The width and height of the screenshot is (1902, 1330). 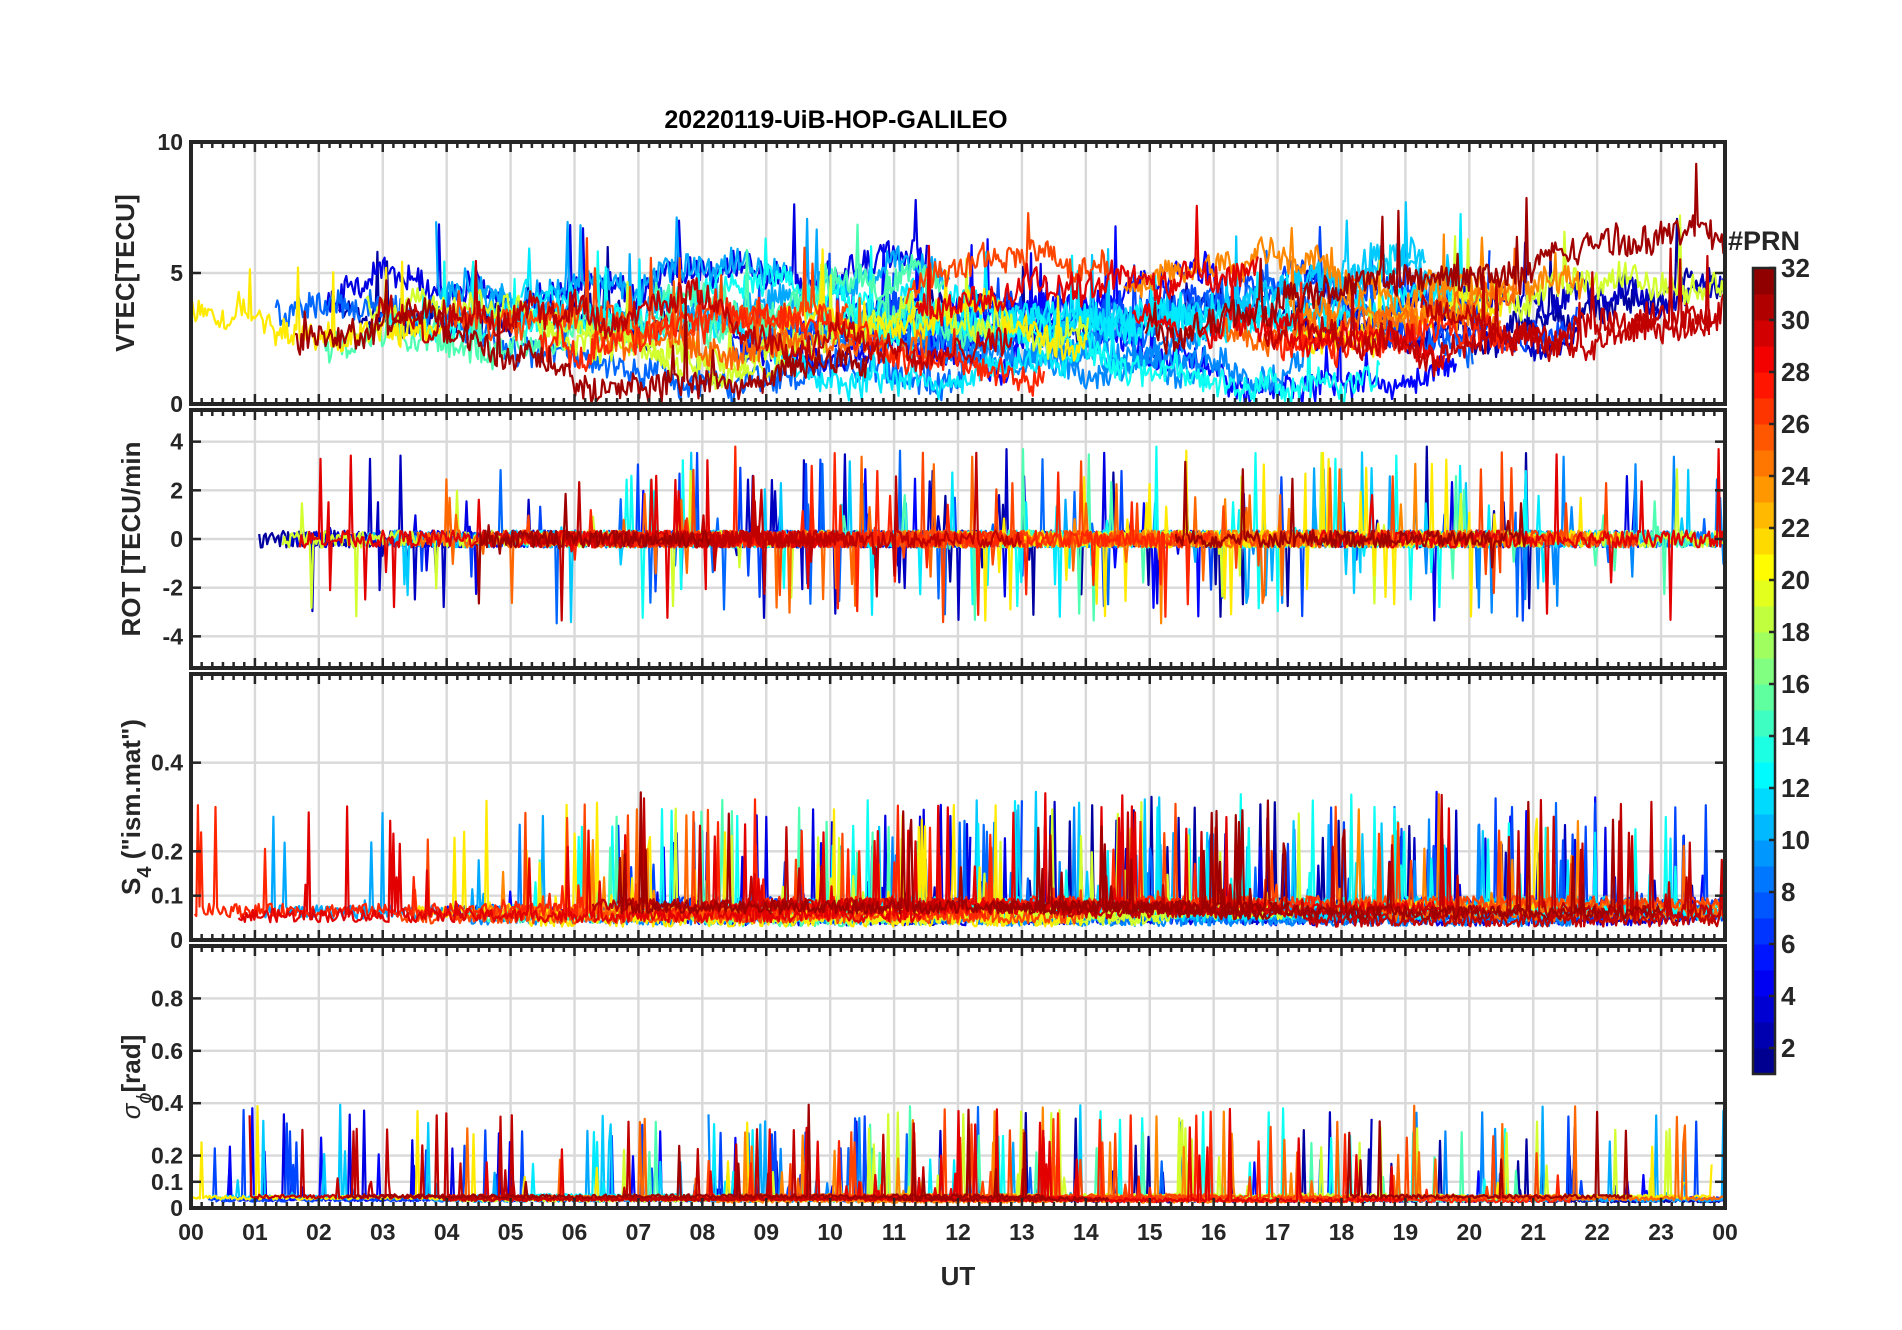 What do you see at coordinates (167, 998) in the screenshot?
I see `y-tick-label: 0.8` at bounding box center [167, 998].